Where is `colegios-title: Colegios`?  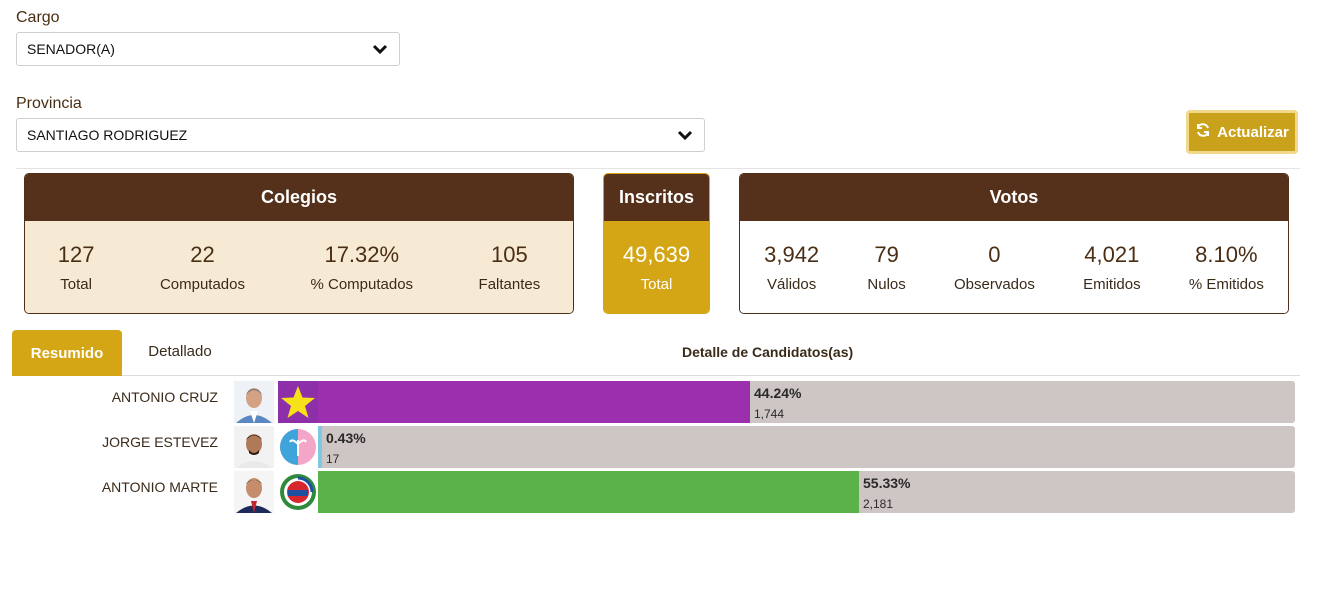
colegios-title: Colegios is located at coordinates (299, 197).